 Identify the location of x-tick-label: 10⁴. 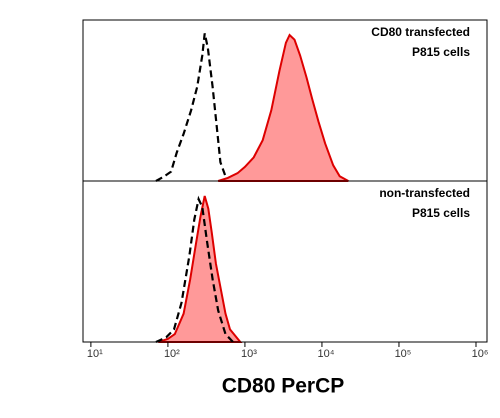
(325, 354).